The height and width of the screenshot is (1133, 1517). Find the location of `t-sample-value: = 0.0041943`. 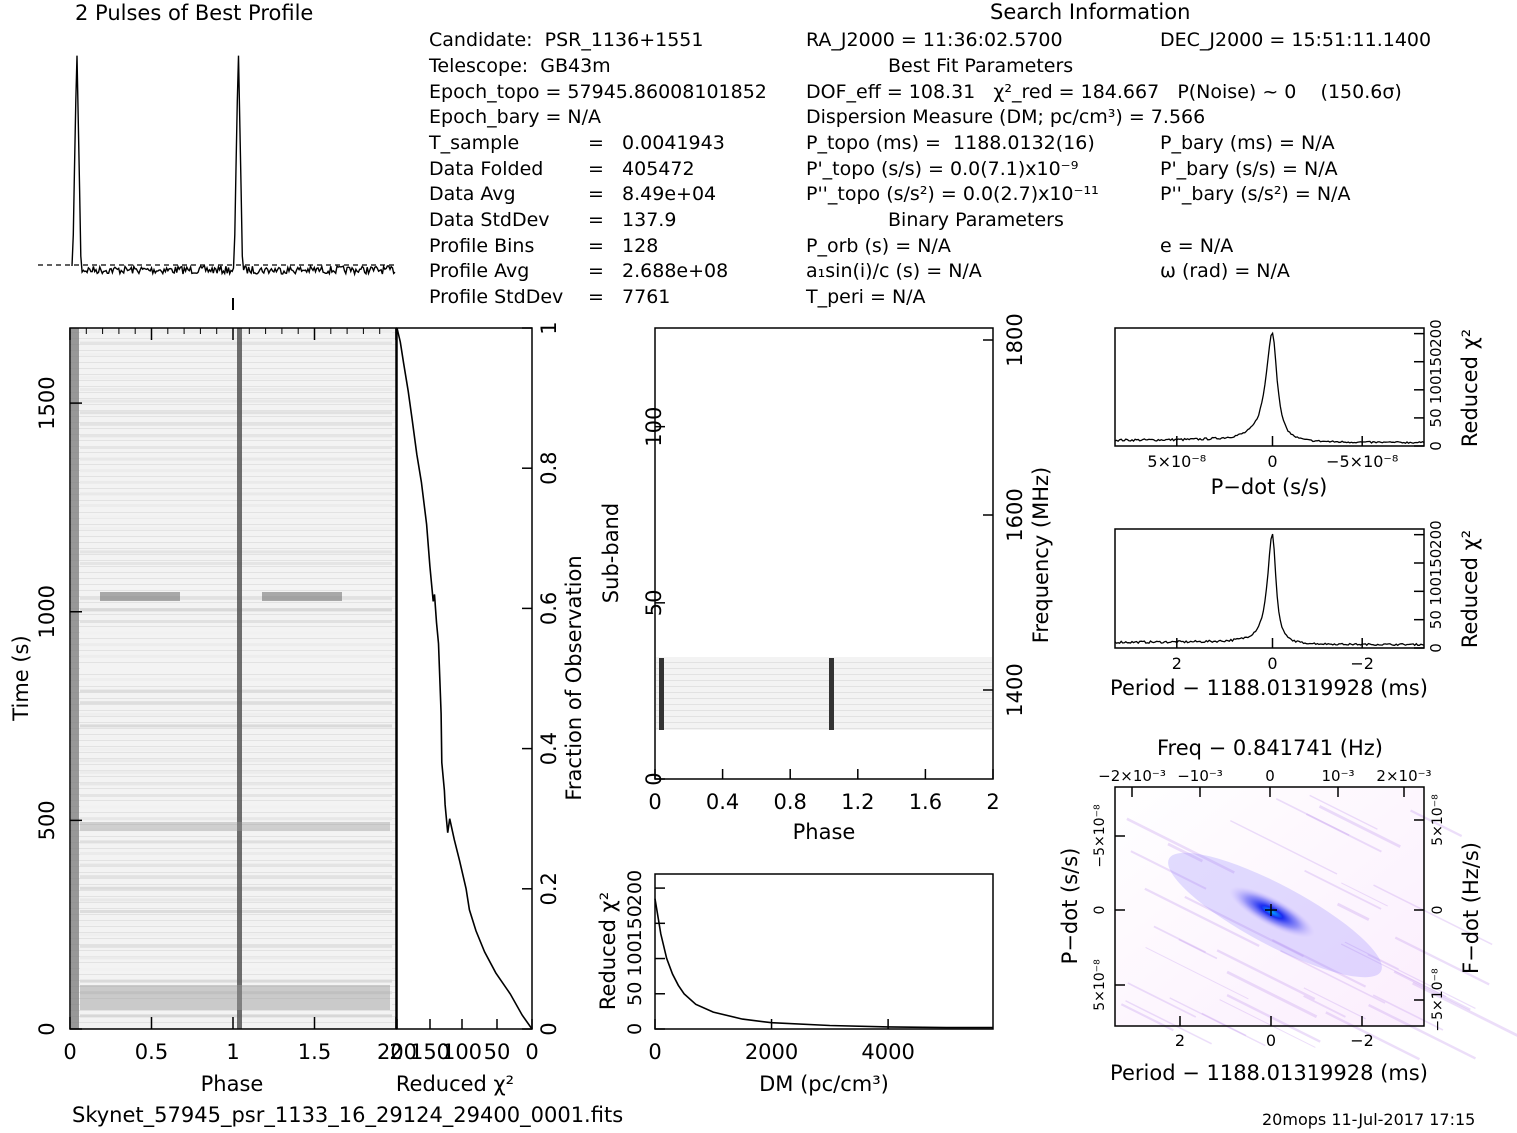

t-sample-value: = 0.0041943 is located at coordinates (656, 143).